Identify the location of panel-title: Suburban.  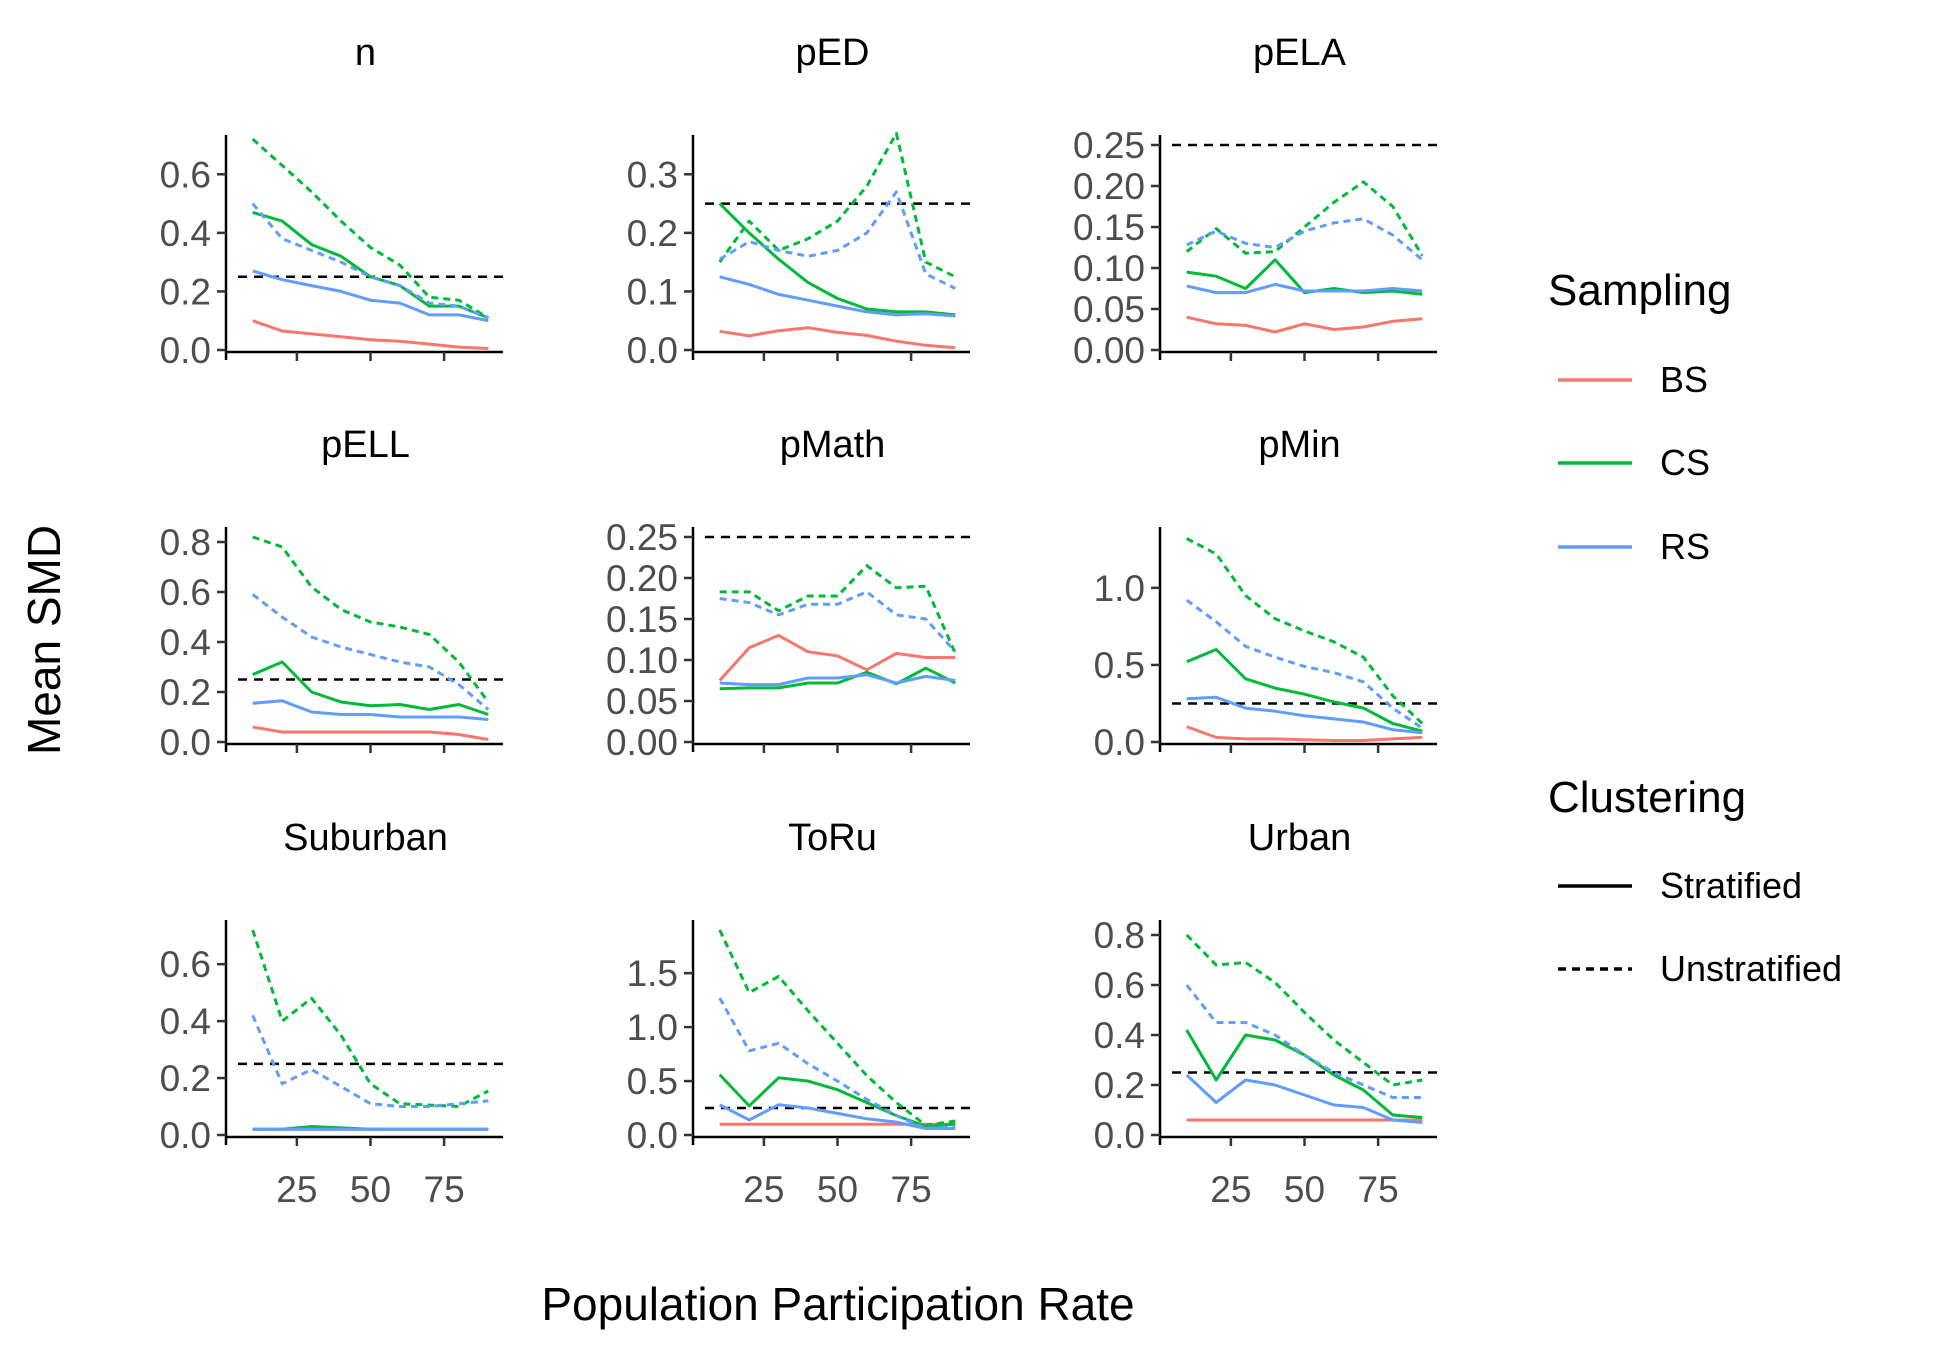
(365, 838).